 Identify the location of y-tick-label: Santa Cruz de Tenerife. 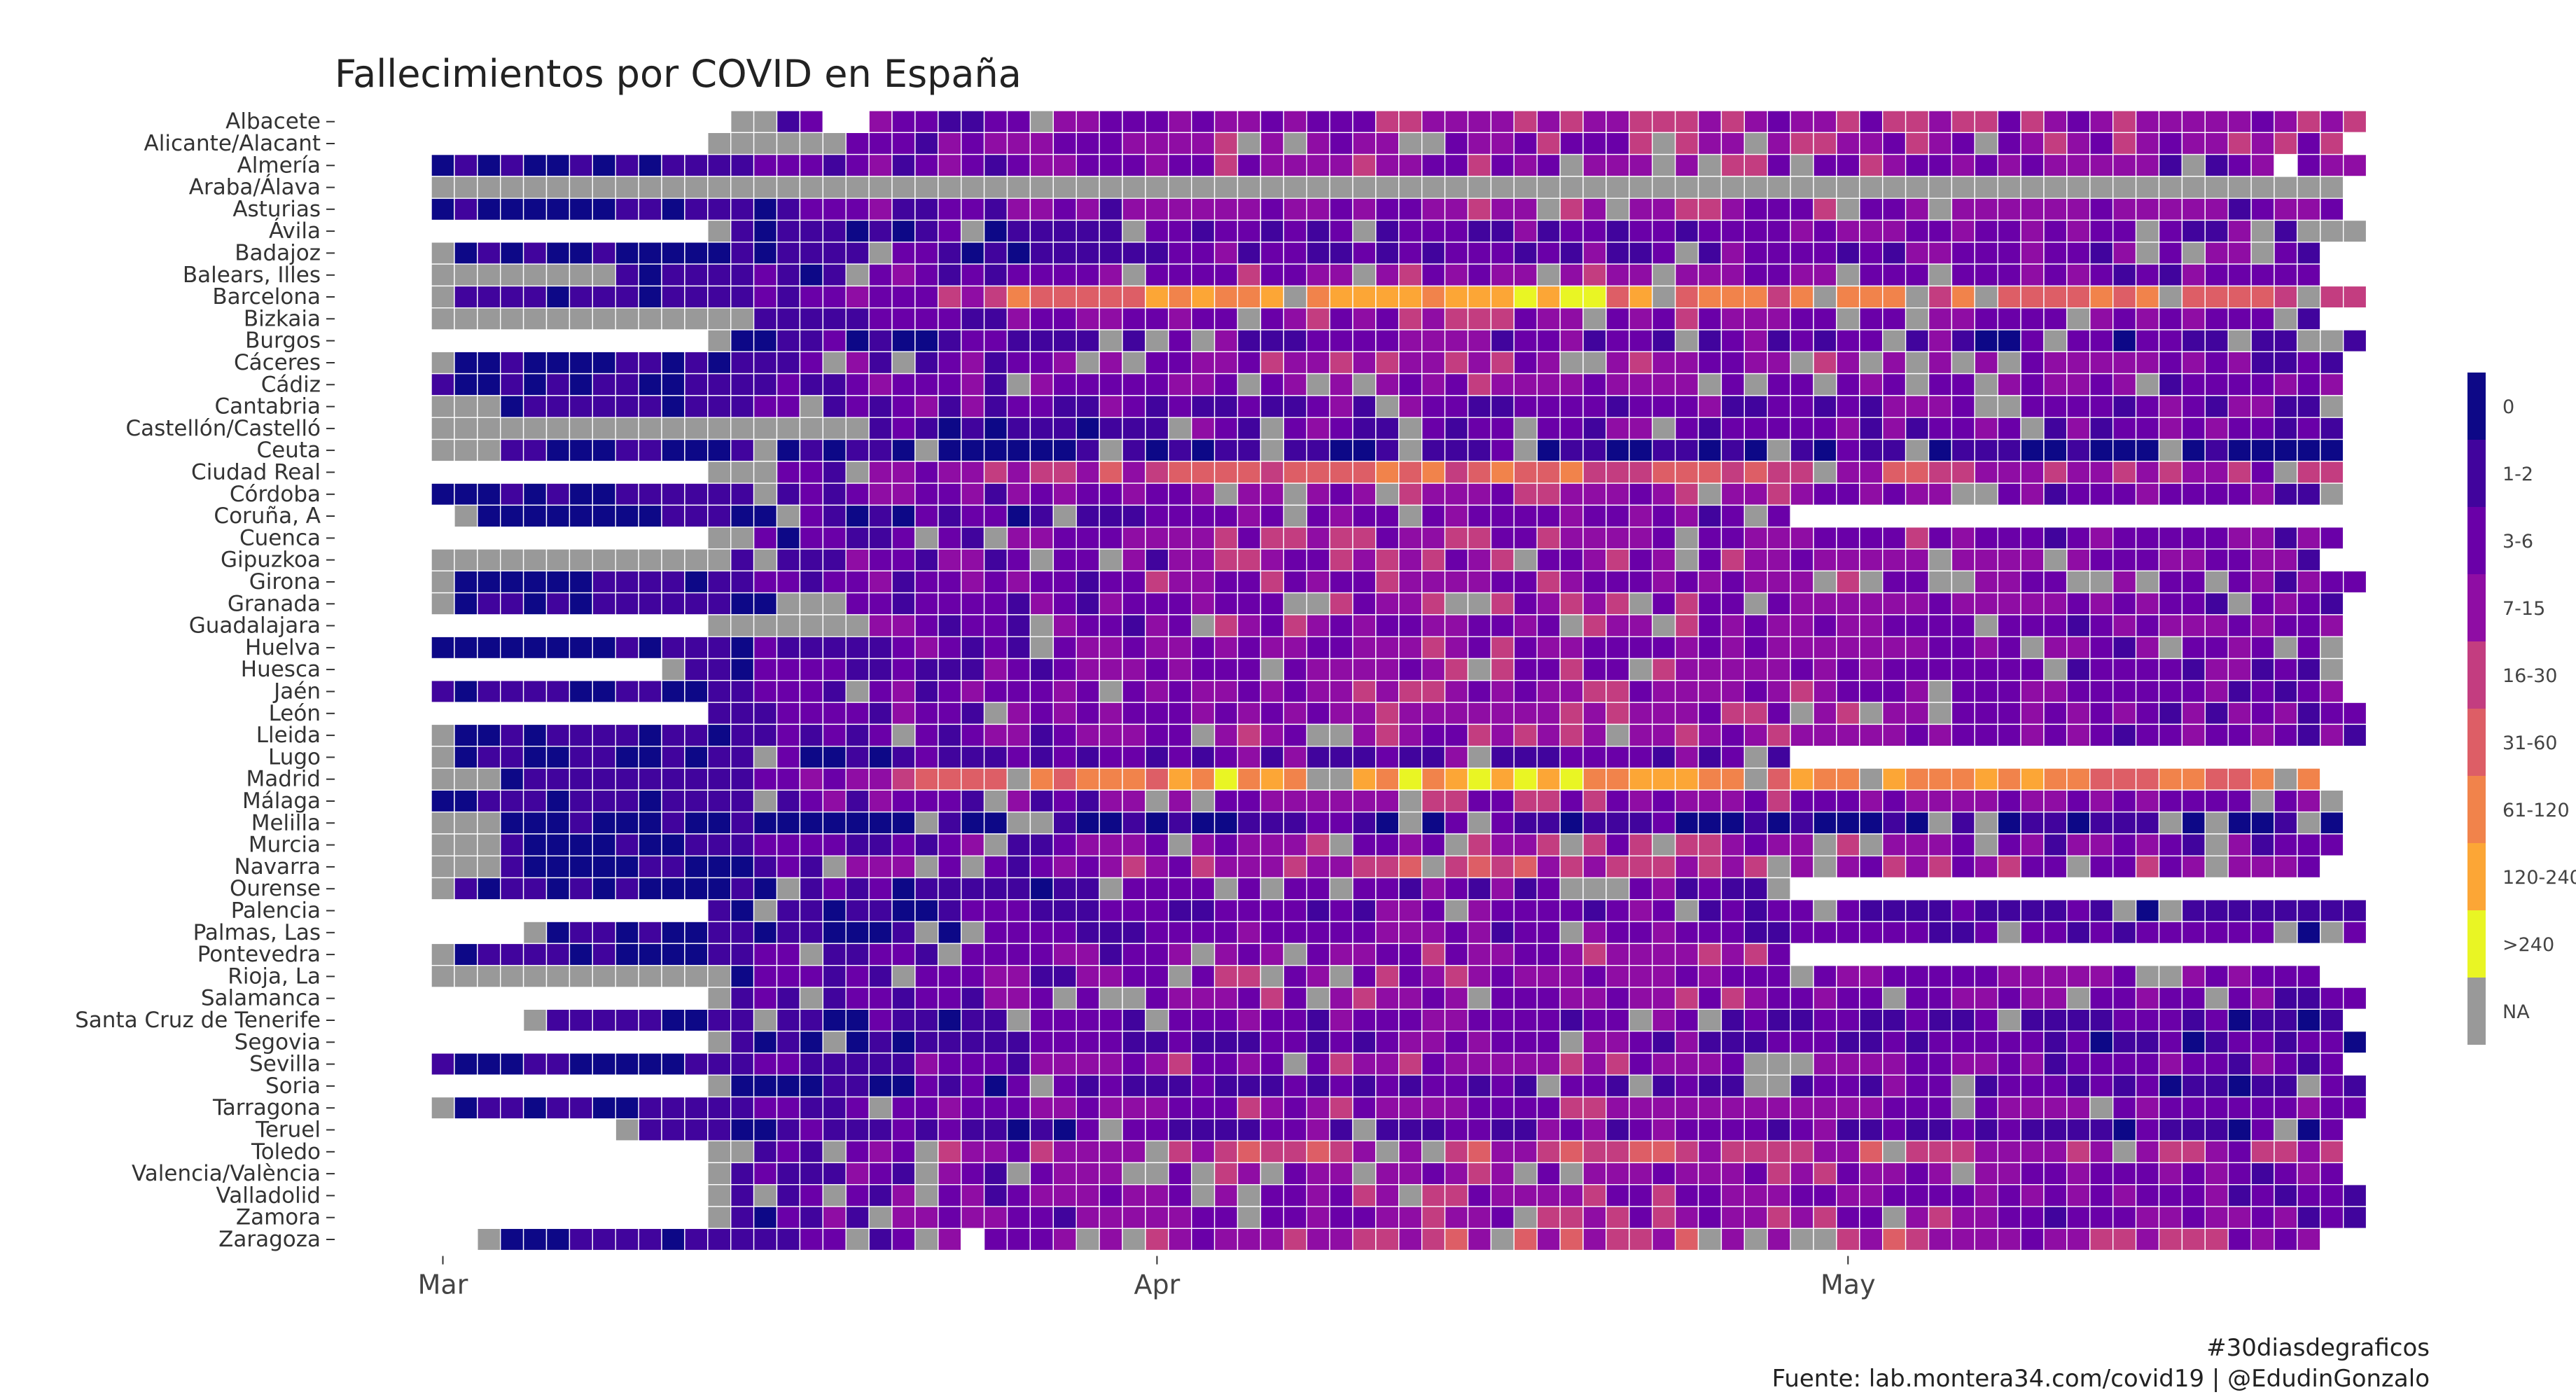
(198, 1021).